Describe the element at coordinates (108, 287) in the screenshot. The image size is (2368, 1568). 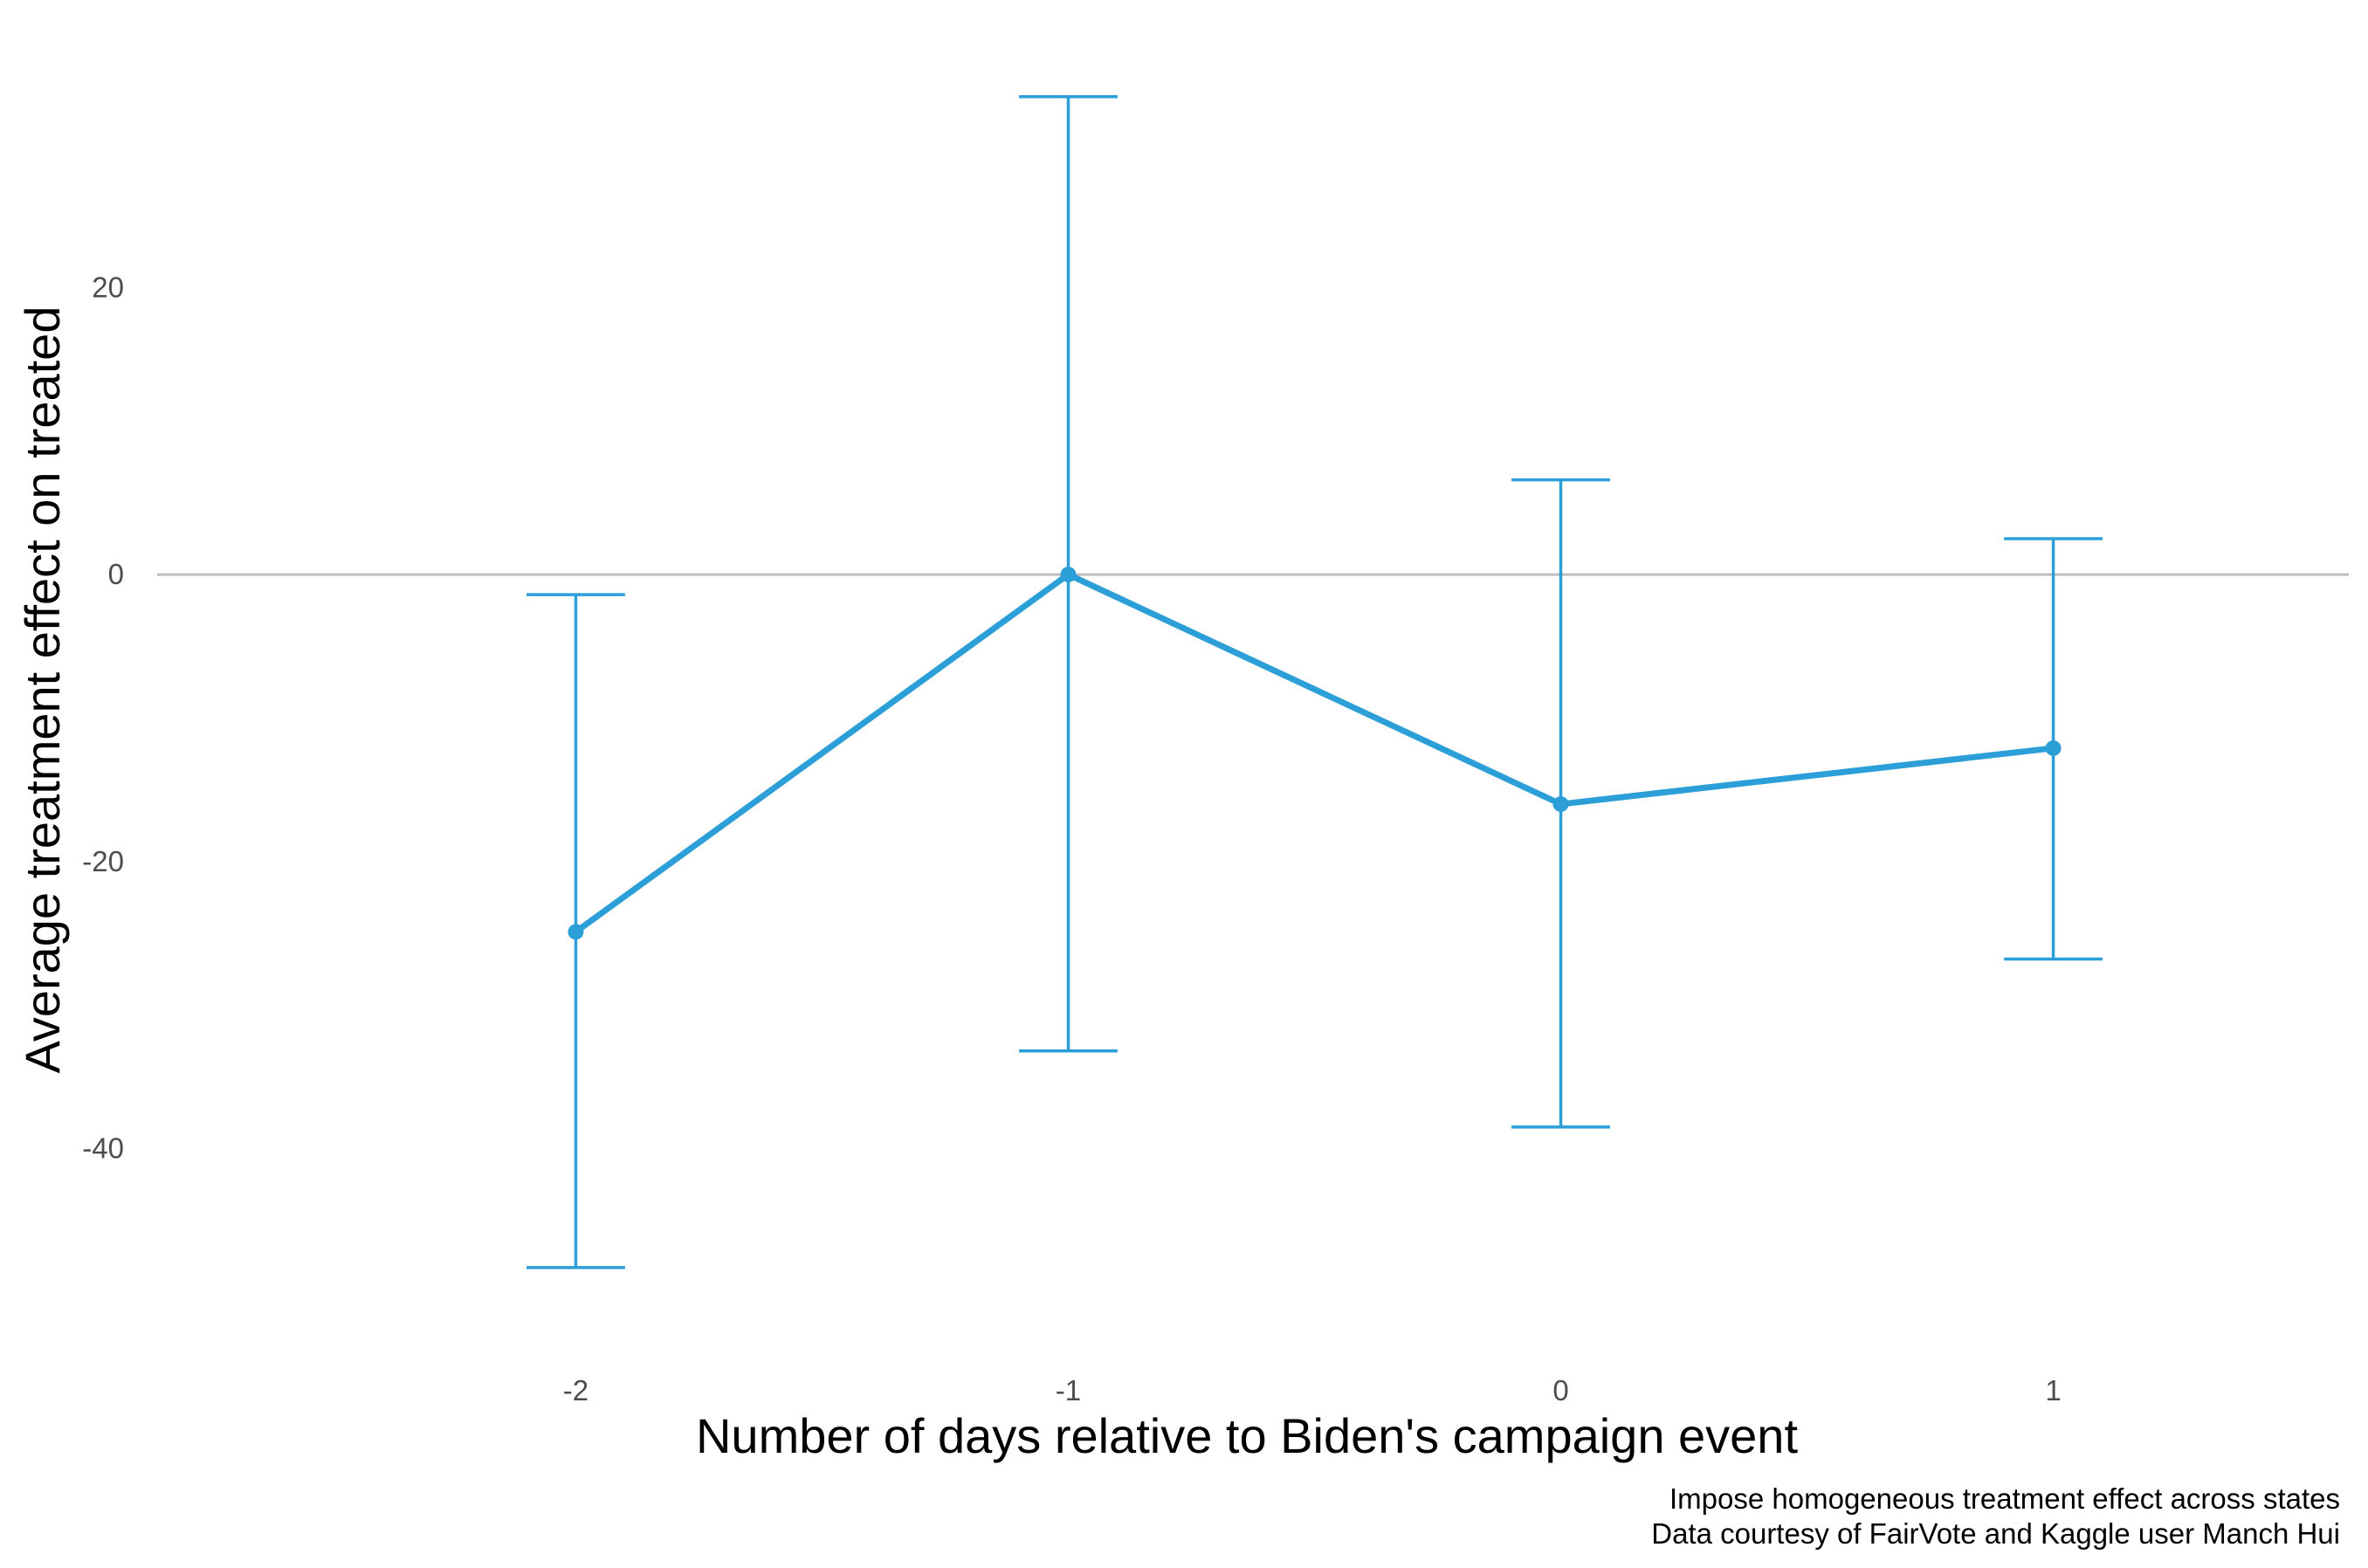
I see `y-tick-label: 20` at that location.